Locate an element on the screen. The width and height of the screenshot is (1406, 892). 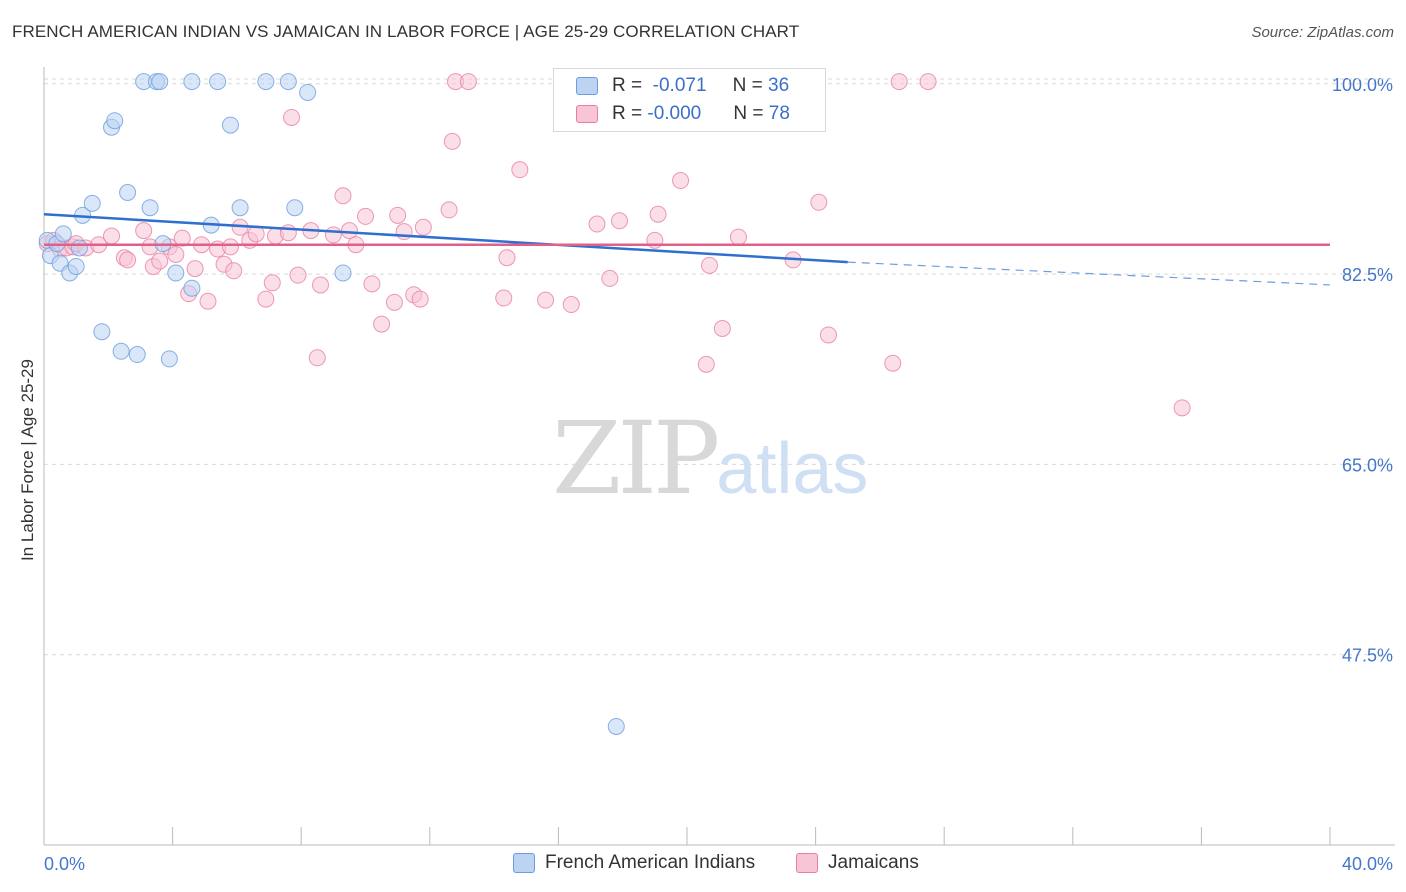
y-axis-label: In Labor Force | Age 25-29 is located at coordinates (27, 460).